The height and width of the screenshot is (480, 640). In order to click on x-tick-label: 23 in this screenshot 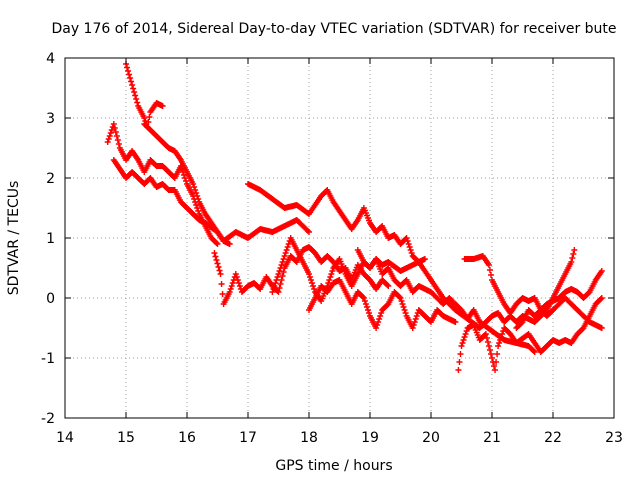, I will do `click(614, 438)`.